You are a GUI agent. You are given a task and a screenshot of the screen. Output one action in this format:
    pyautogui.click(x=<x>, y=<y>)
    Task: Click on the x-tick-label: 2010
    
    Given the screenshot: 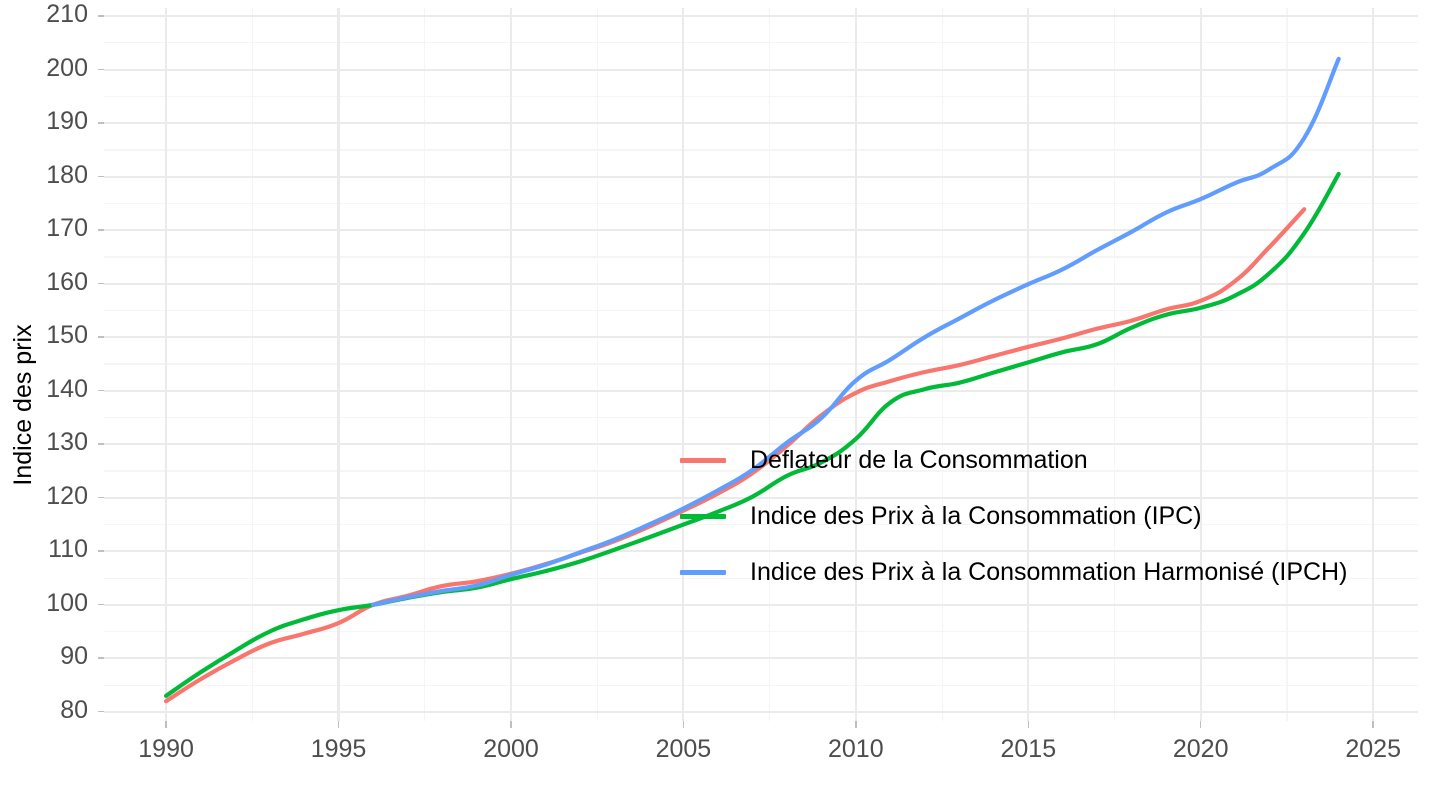 What is the action you would take?
    pyautogui.click(x=855, y=749)
    